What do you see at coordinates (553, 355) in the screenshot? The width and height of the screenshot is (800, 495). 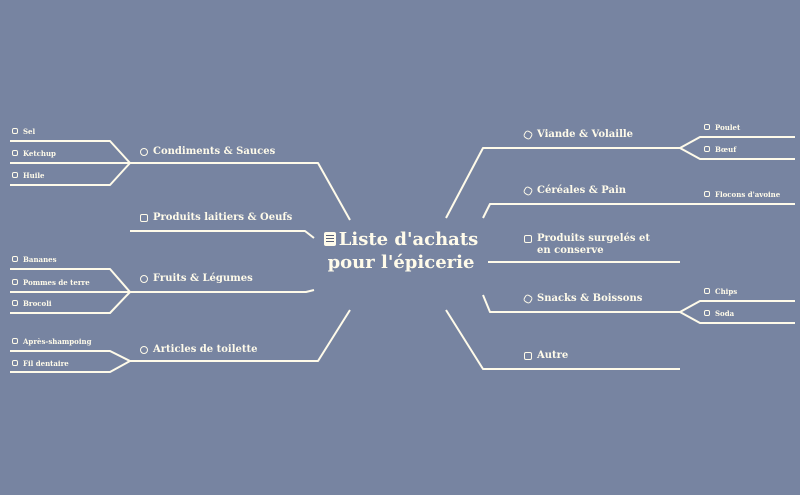 I see `branch-label: Autre` at bounding box center [553, 355].